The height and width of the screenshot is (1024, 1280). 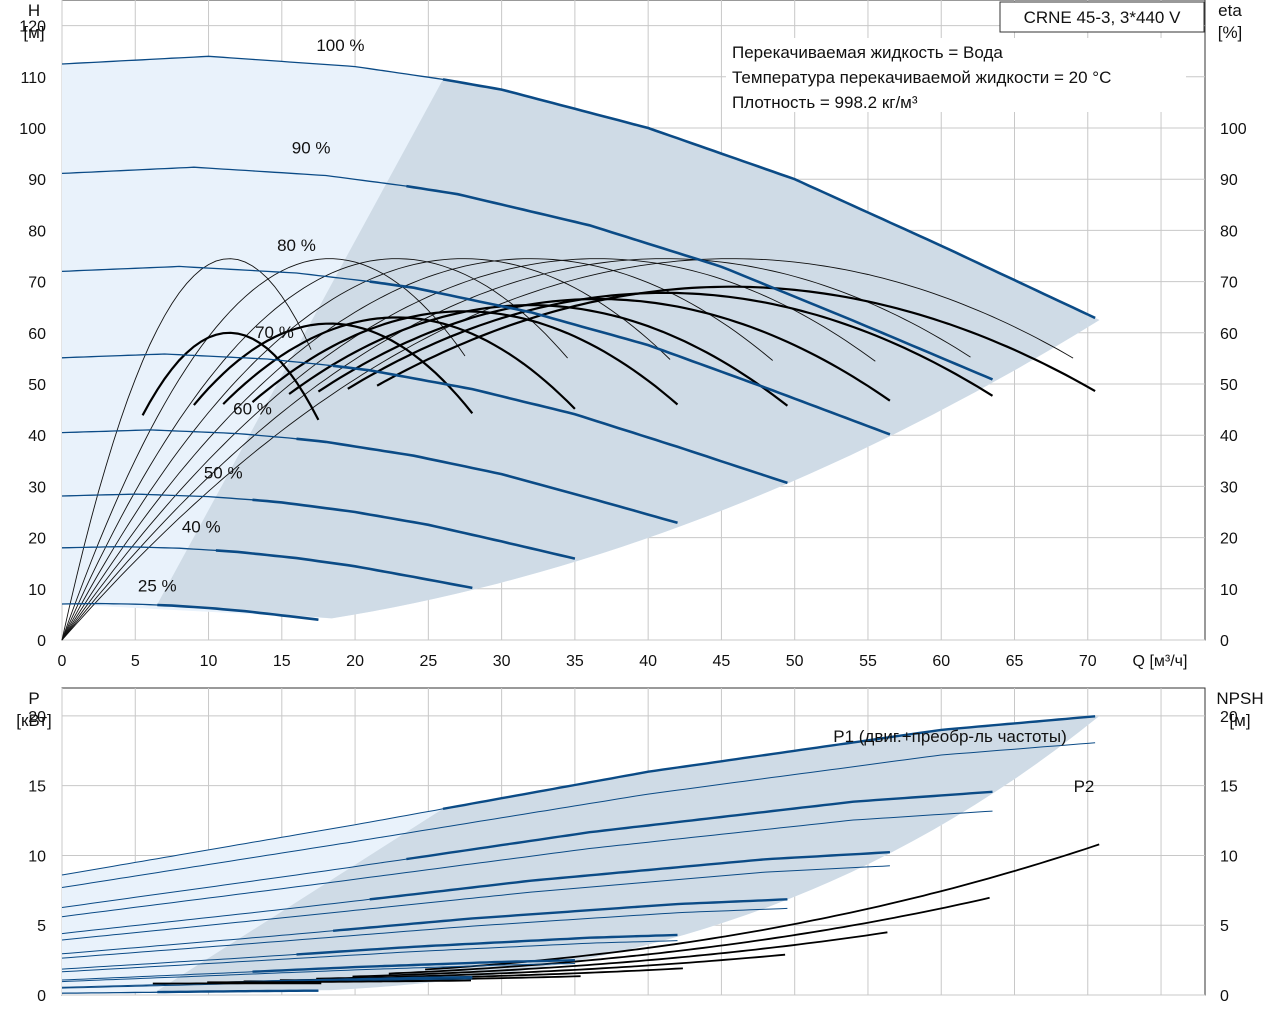 What do you see at coordinates (209, 661) in the screenshot?
I see `x-tick-label: 10` at bounding box center [209, 661].